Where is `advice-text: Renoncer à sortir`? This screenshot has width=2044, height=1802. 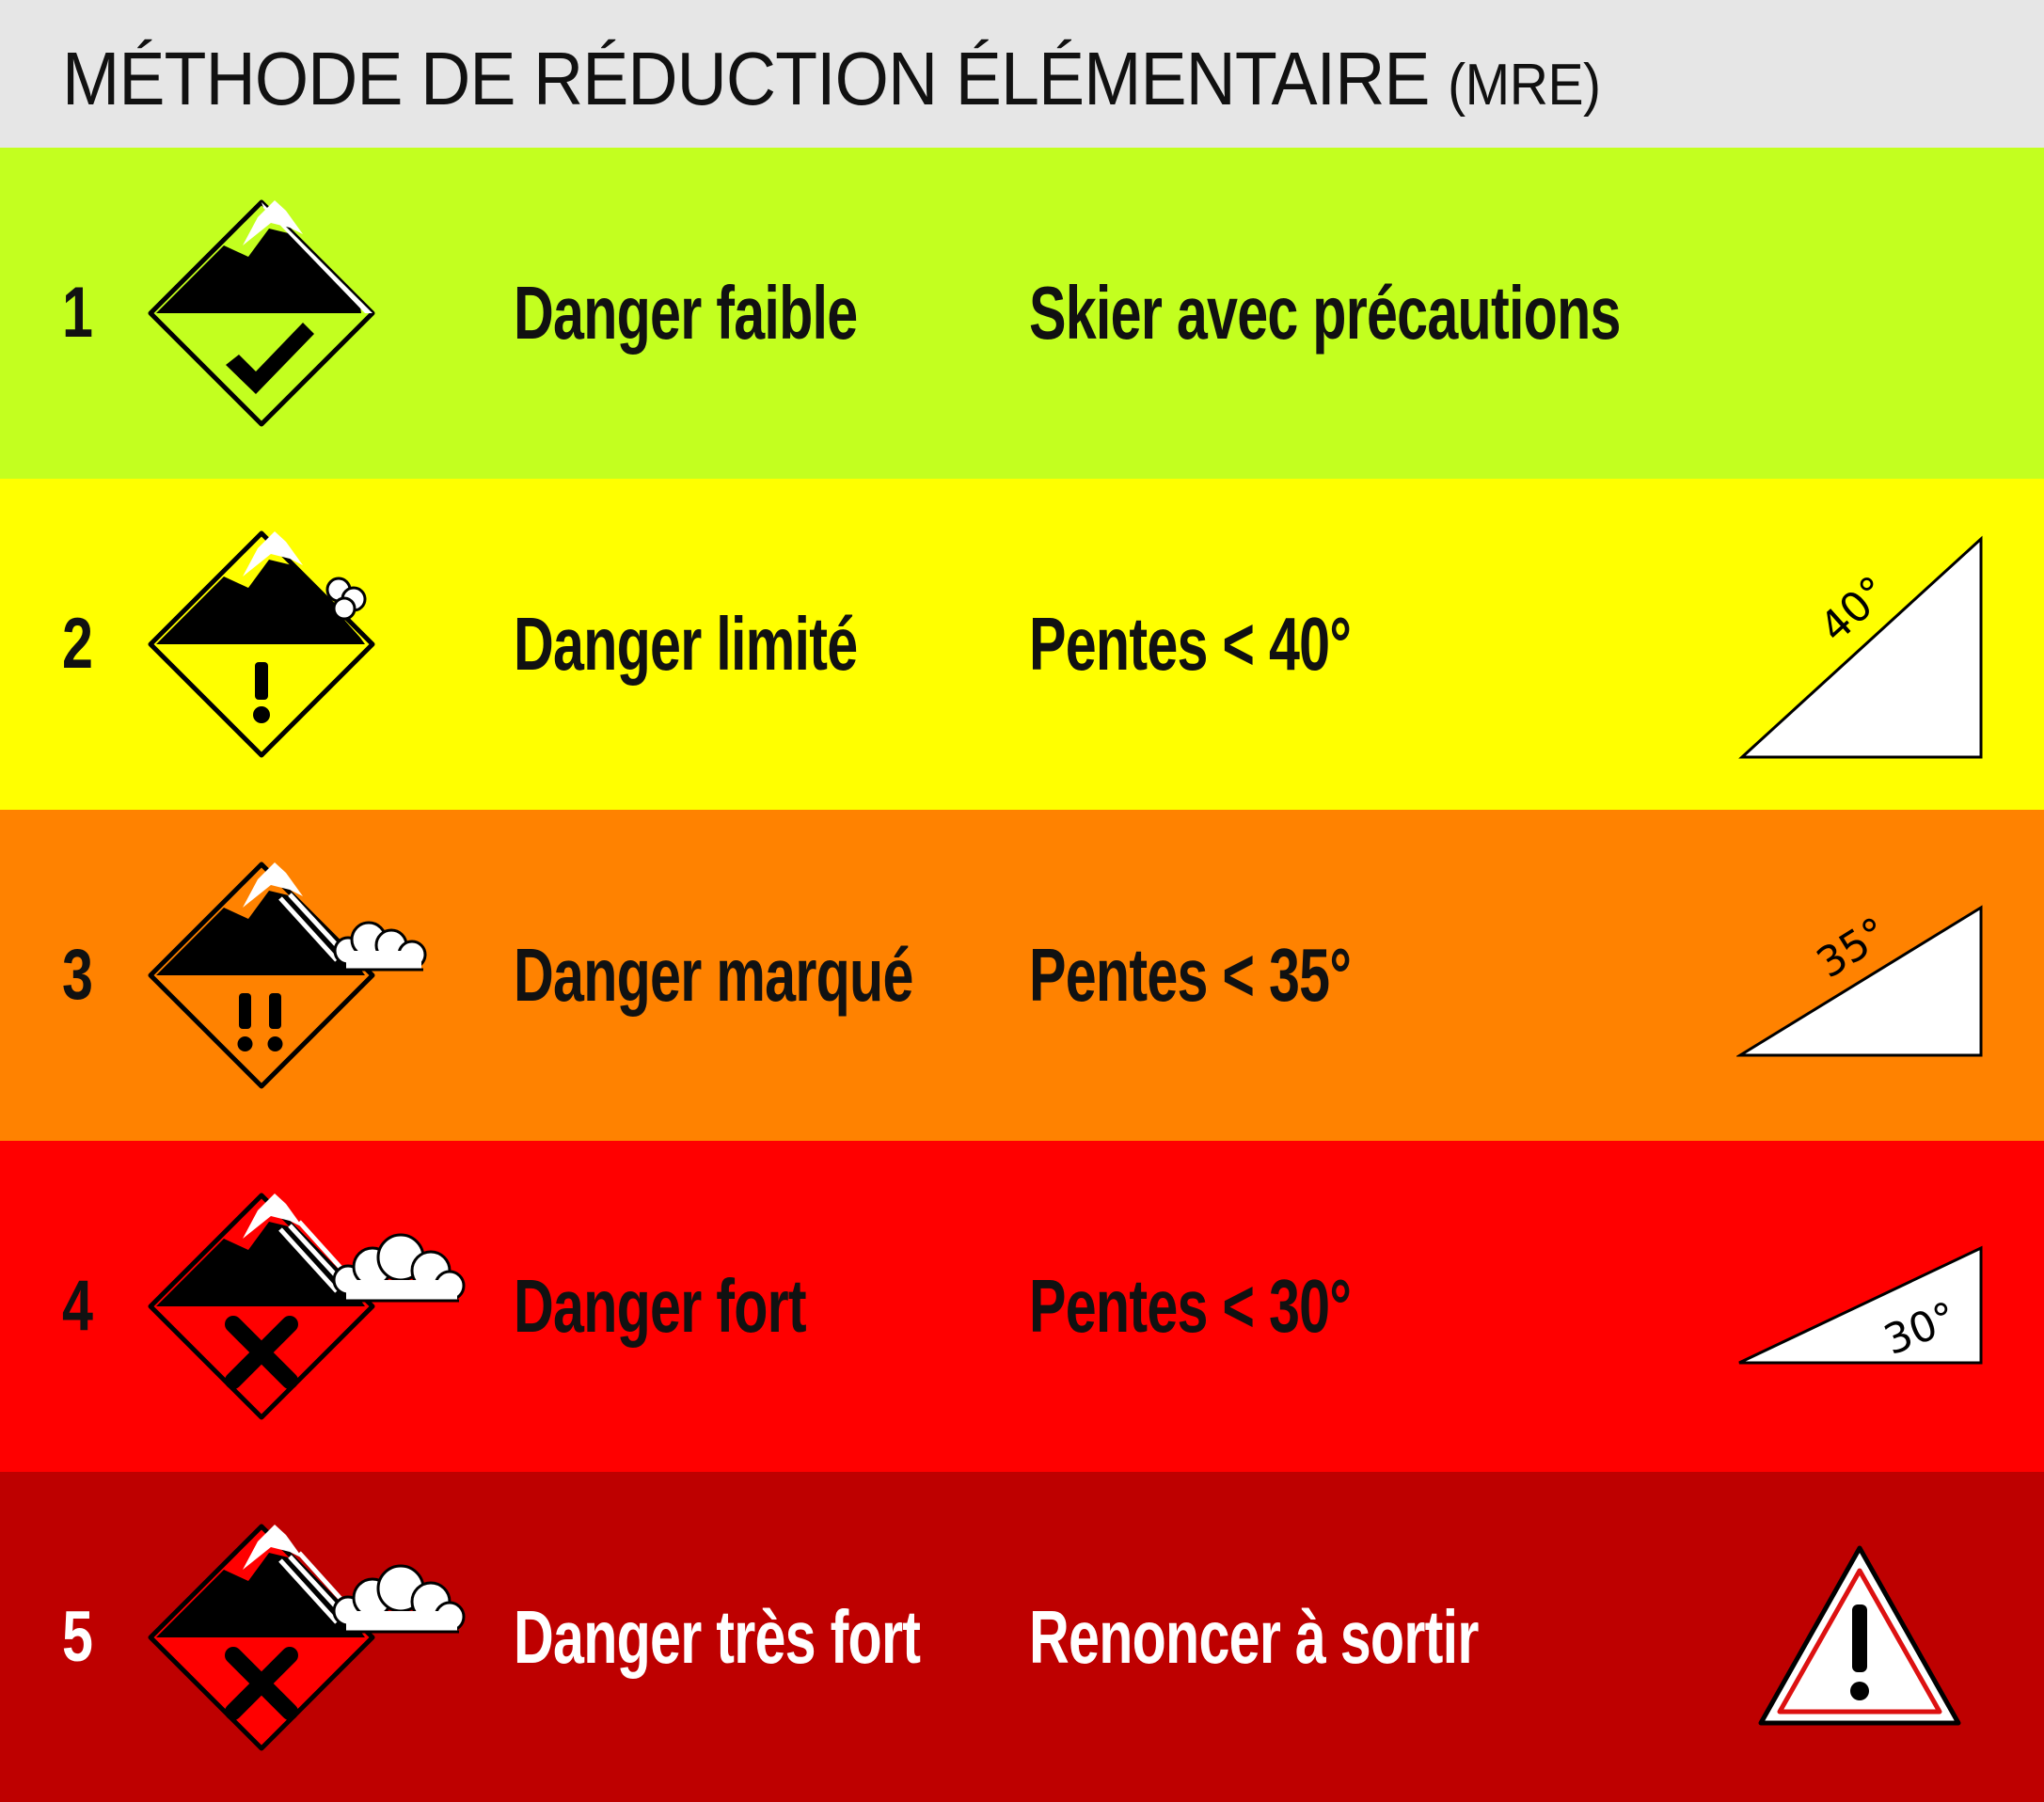
advice-text: Renoncer à sortir is located at coordinates (1254, 1637).